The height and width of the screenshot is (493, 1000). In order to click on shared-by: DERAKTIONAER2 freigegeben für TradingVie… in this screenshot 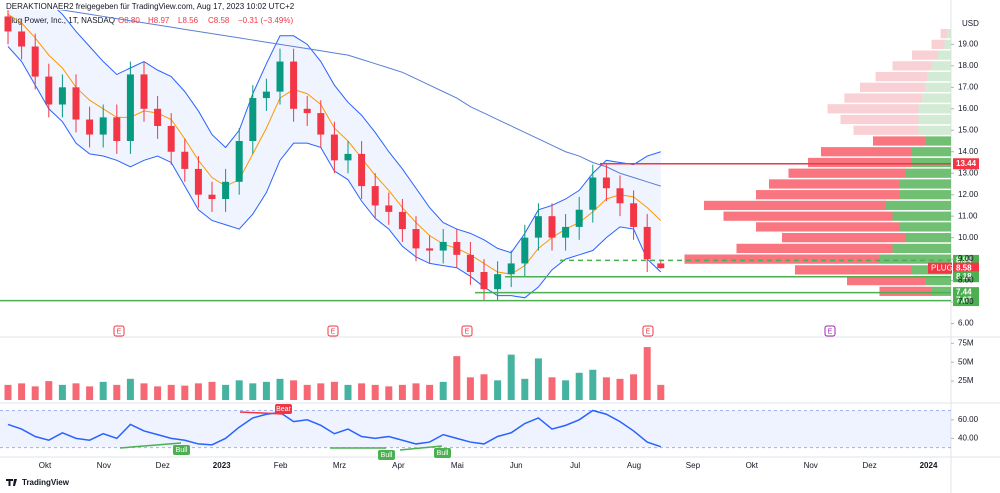, I will do `click(150, 6)`.